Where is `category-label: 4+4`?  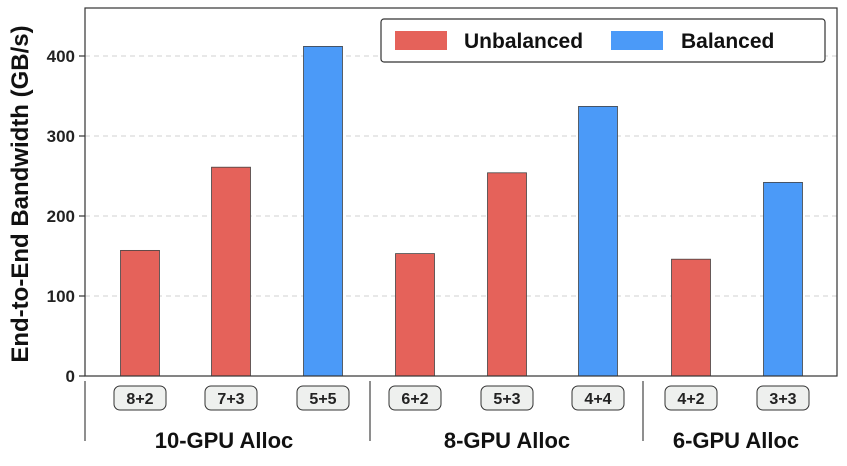 category-label: 4+4 is located at coordinates (598, 398).